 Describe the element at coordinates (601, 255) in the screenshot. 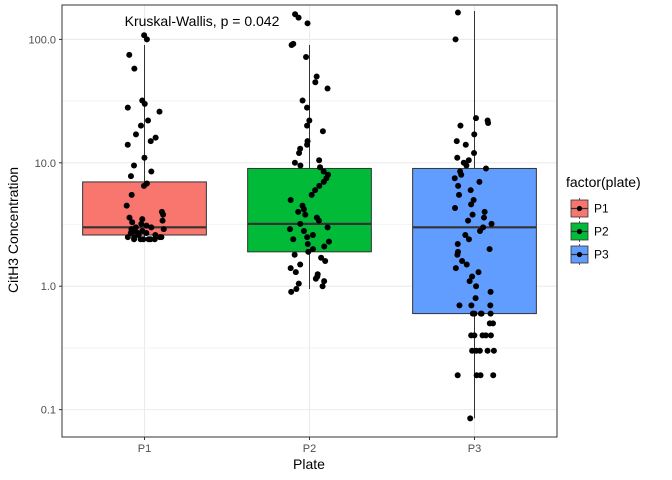

I see `legend-label: P3` at that location.